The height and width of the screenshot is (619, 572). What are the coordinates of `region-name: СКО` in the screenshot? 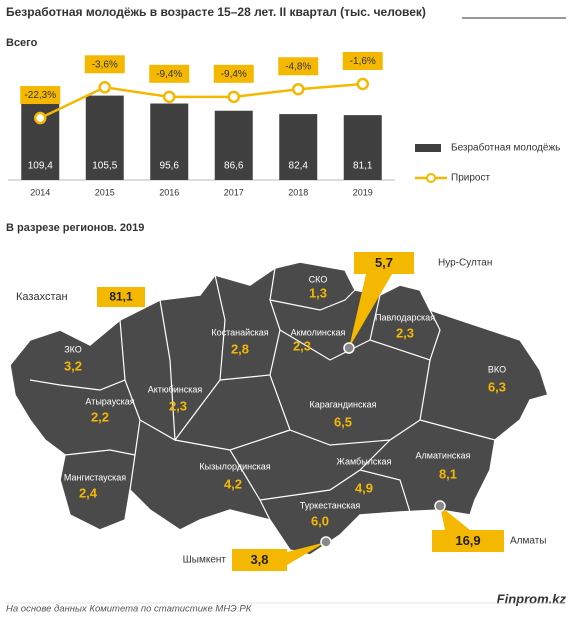 It's located at (318, 279).